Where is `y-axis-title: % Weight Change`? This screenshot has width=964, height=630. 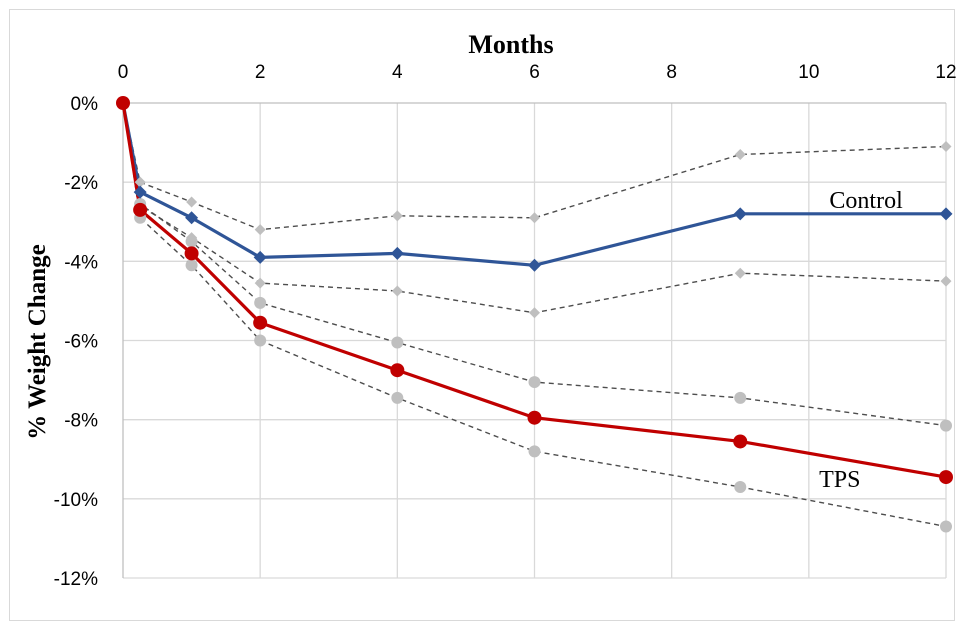 y-axis-title: % Weight Change is located at coordinates (37, 341).